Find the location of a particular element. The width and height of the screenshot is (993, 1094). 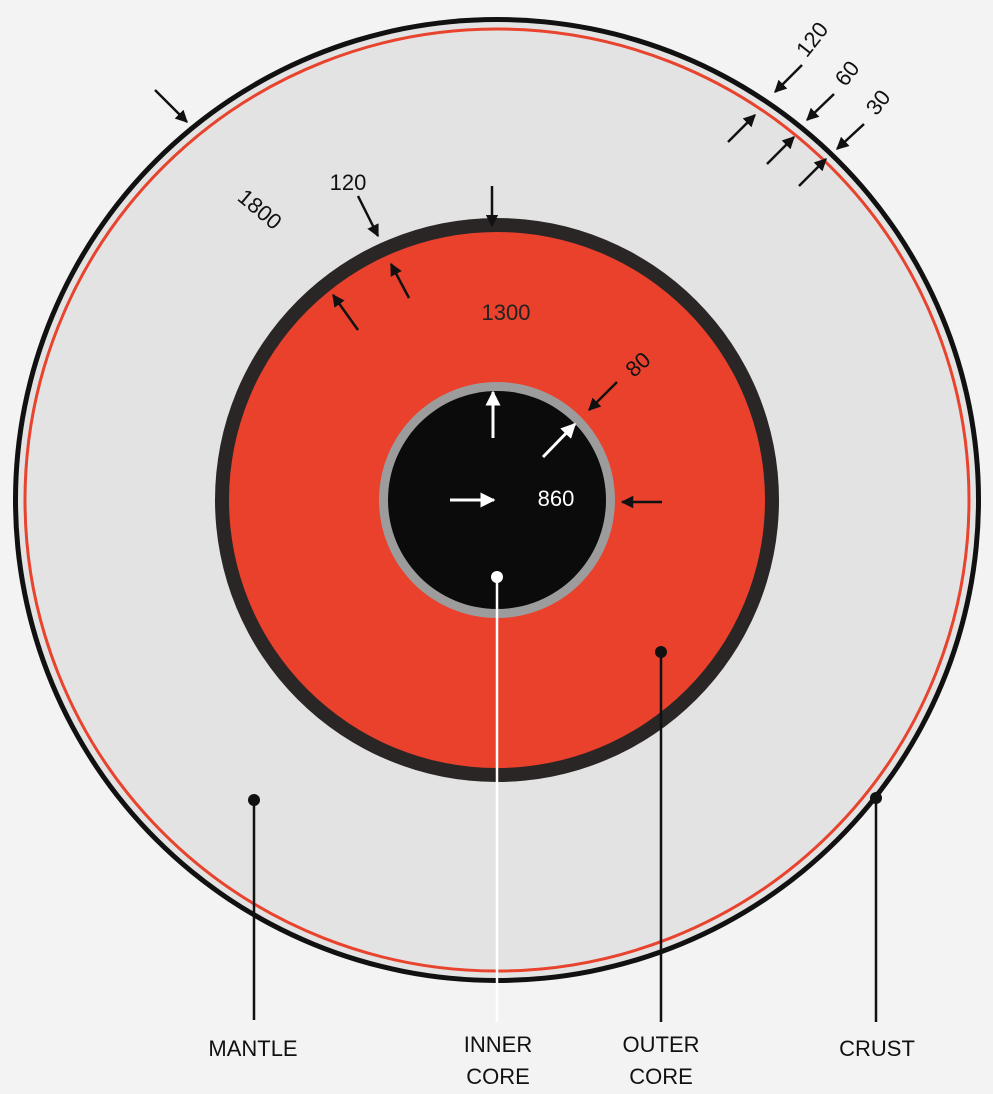

upper-layer-b-label: 60 is located at coordinates (847, 73).